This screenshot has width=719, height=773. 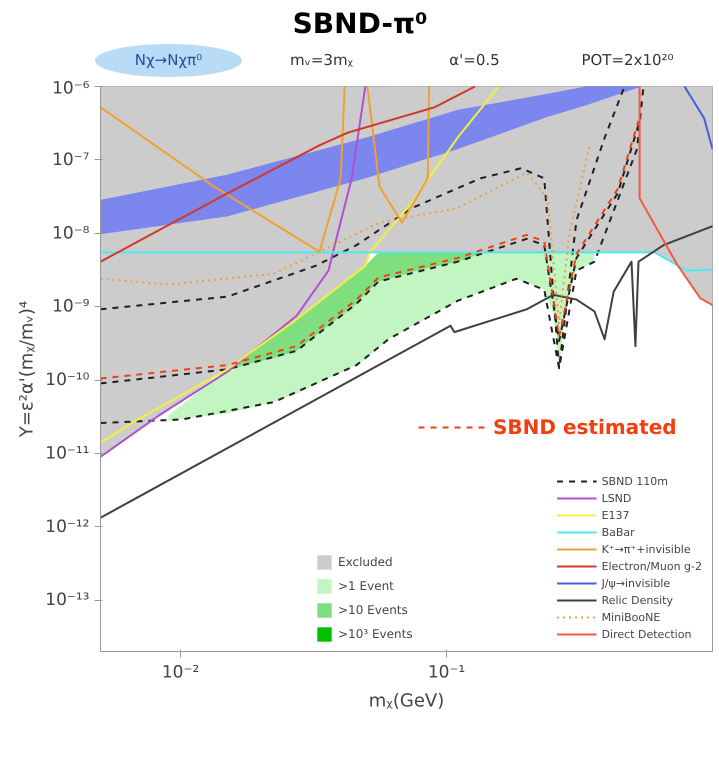 What do you see at coordinates (616, 515) in the screenshot?
I see `legend-label: E137` at bounding box center [616, 515].